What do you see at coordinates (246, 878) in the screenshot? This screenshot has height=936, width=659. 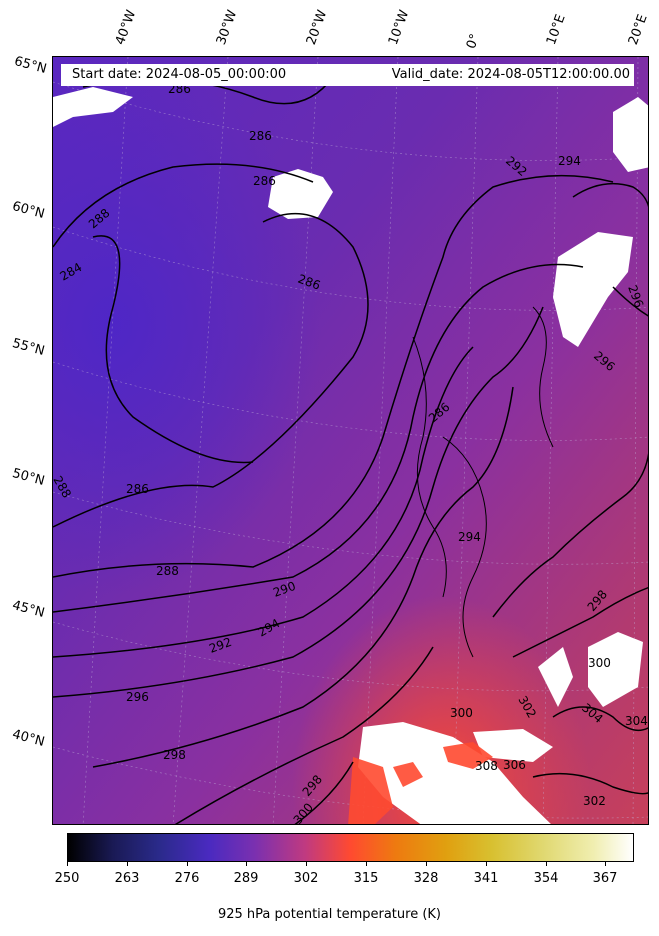 I see `colorbar-tick-label: 289` at bounding box center [246, 878].